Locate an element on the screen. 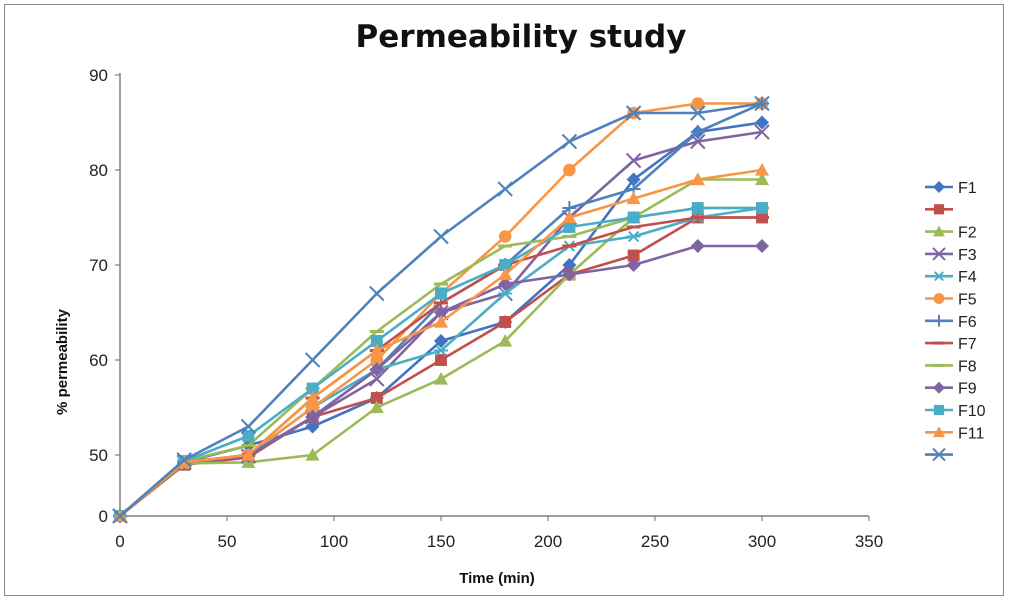  legend-item: F1 is located at coordinates (951, 188).